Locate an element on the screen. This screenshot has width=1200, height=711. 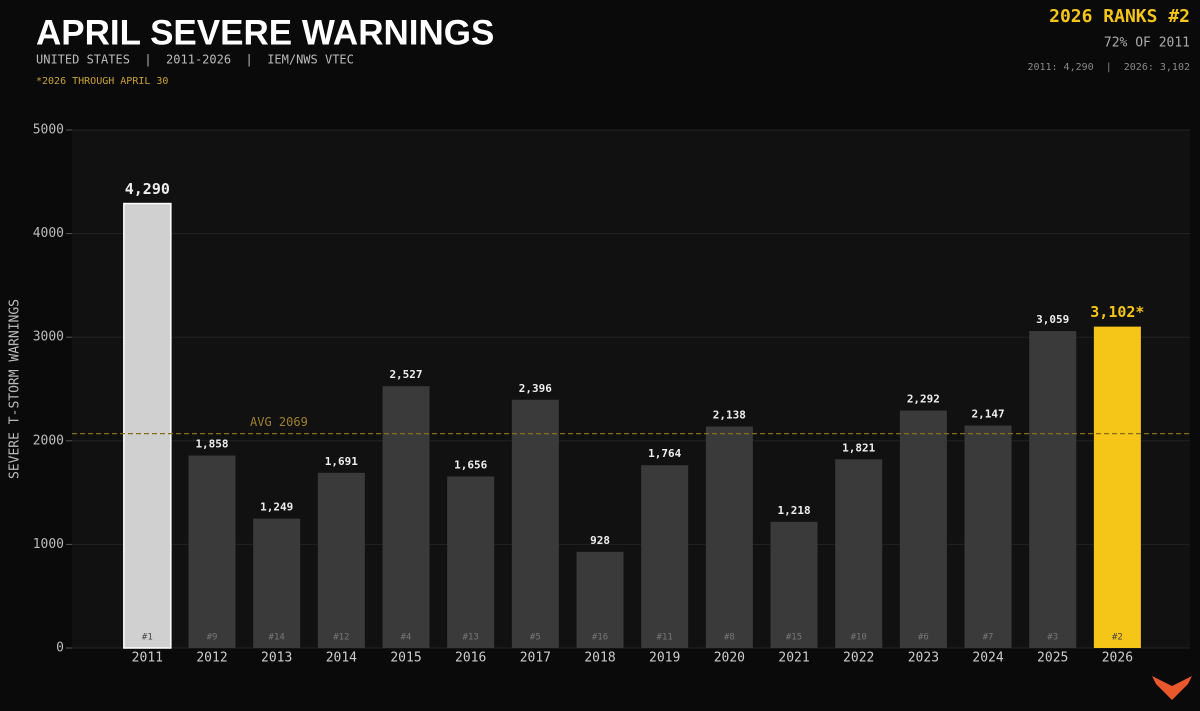
y-tick-label: 1000 is located at coordinates (48, 544).